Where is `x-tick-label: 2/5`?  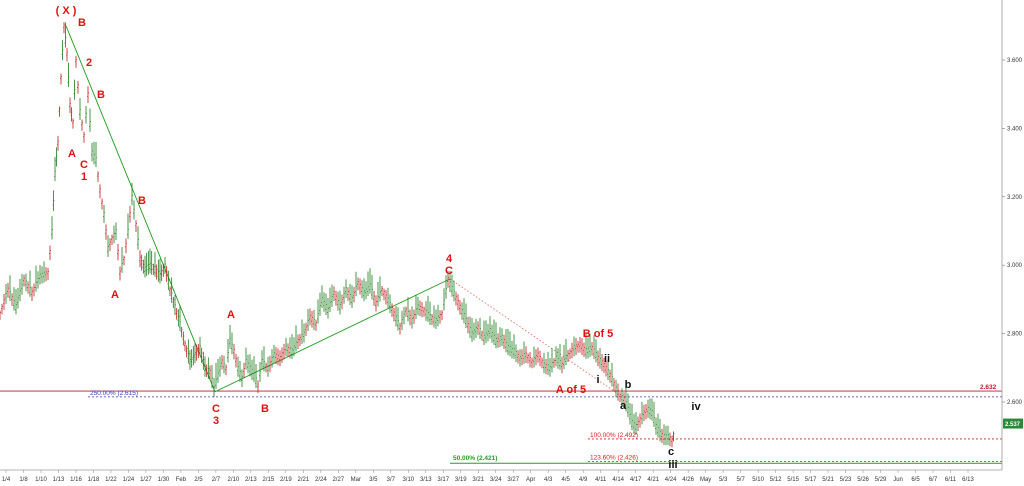
x-tick-label: 2/5 is located at coordinates (198, 480).